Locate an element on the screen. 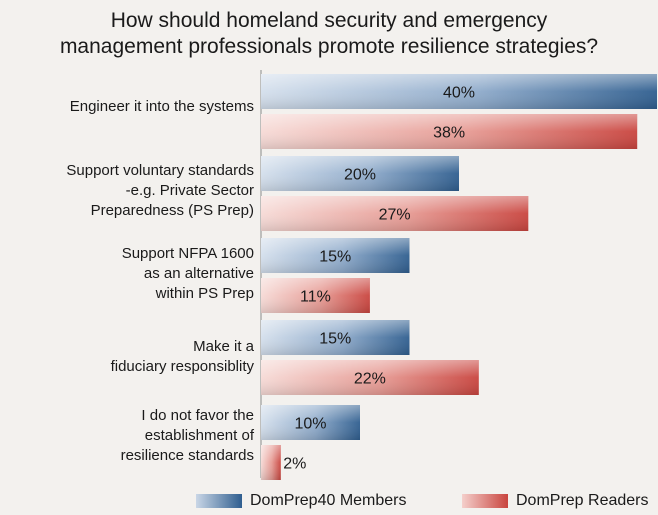 The height and width of the screenshot is (515, 658). category-label-1: Engineer it into the systems is located at coordinates (129, 107).